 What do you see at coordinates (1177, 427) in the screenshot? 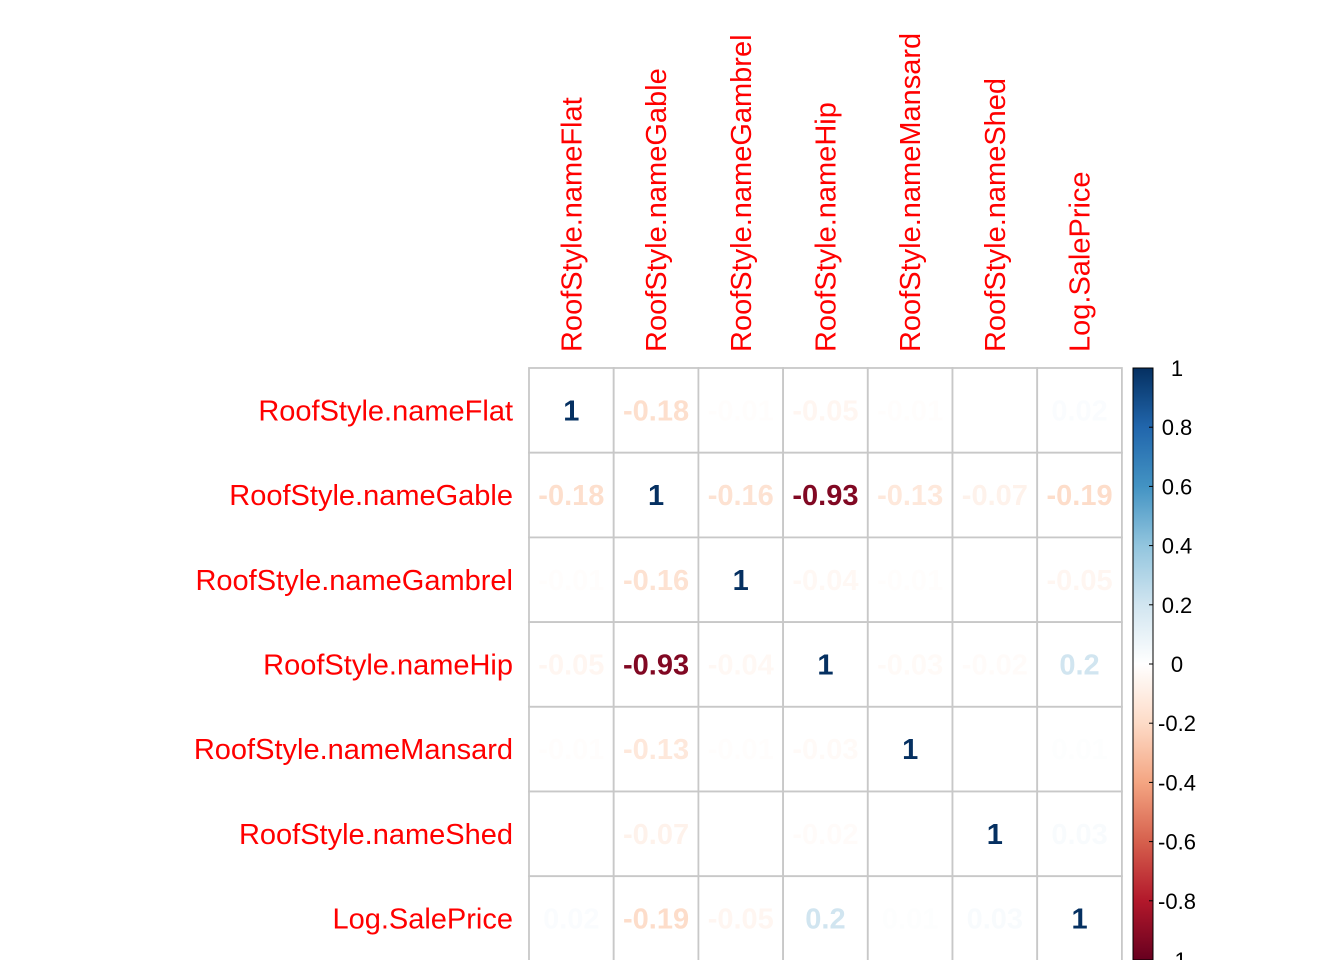
I see `colorbar-tick-label: 0.8` at bounding box center [1177, 427].